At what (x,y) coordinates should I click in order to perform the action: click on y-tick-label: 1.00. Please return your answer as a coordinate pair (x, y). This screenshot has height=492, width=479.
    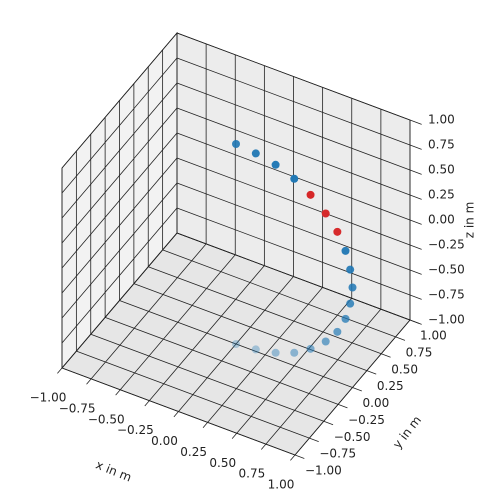
    Looking at the image, I should click on (433, 336).